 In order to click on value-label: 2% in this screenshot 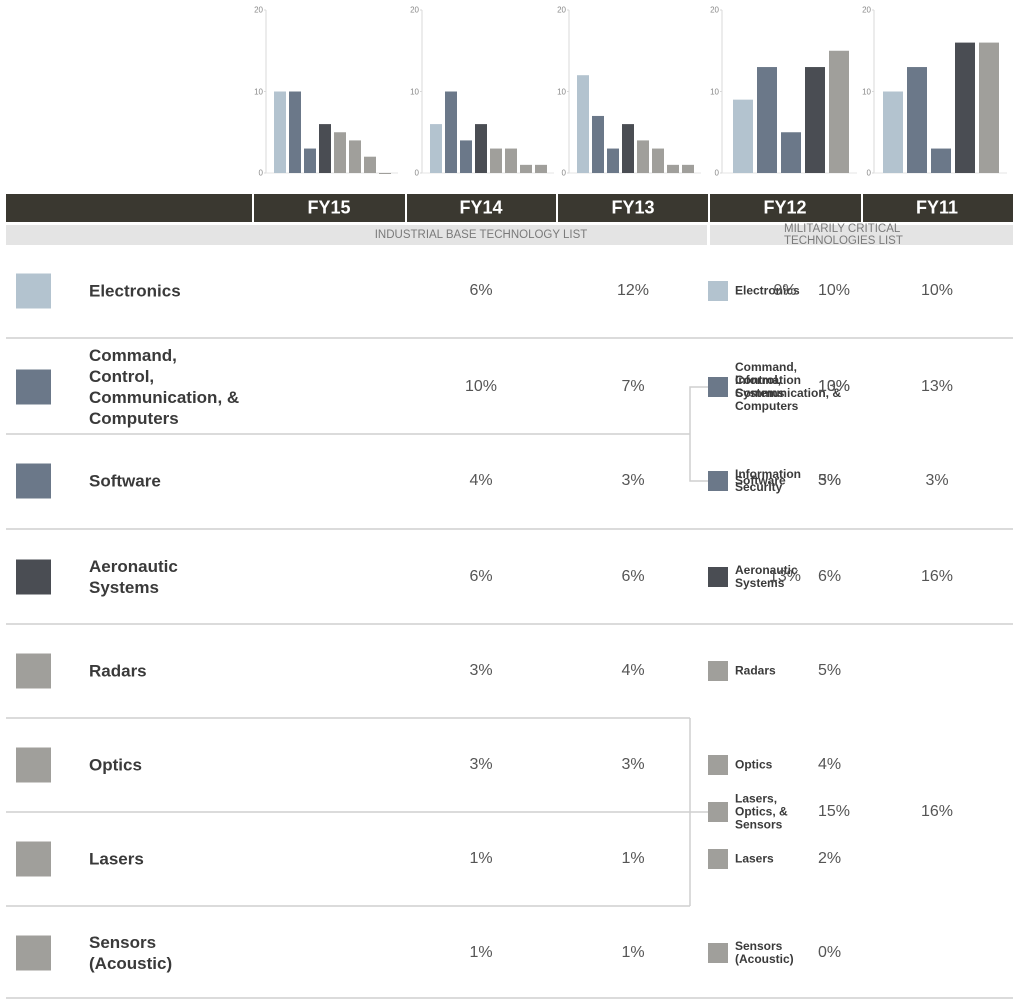, I will do `click(830, 858)`.